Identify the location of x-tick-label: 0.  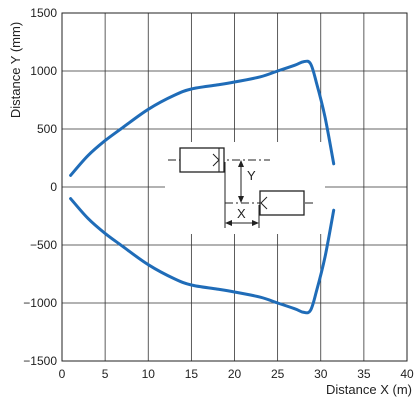
(62, 374).